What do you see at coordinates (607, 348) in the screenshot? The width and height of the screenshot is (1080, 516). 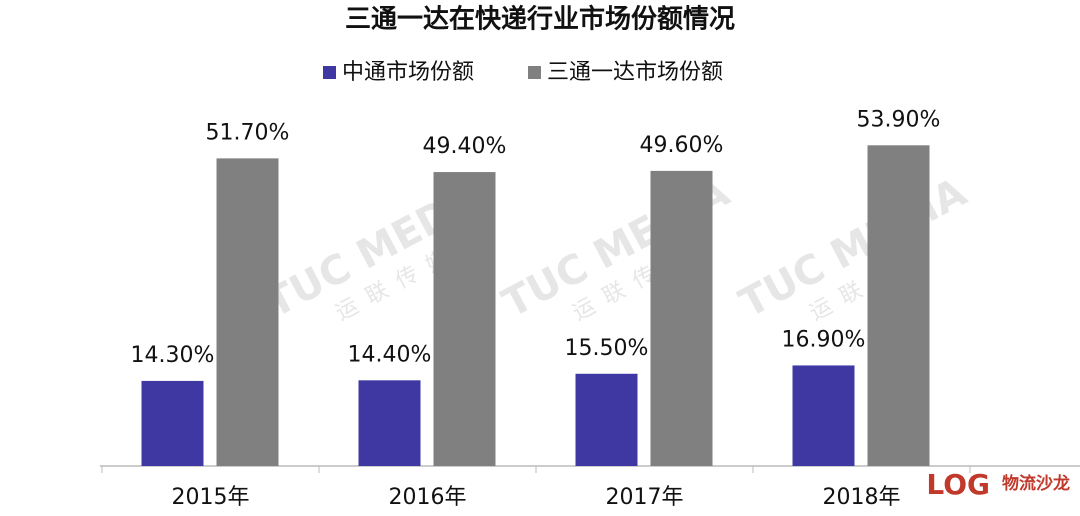 I see `data-label: 15.50%` at bounding box center [607, 348].